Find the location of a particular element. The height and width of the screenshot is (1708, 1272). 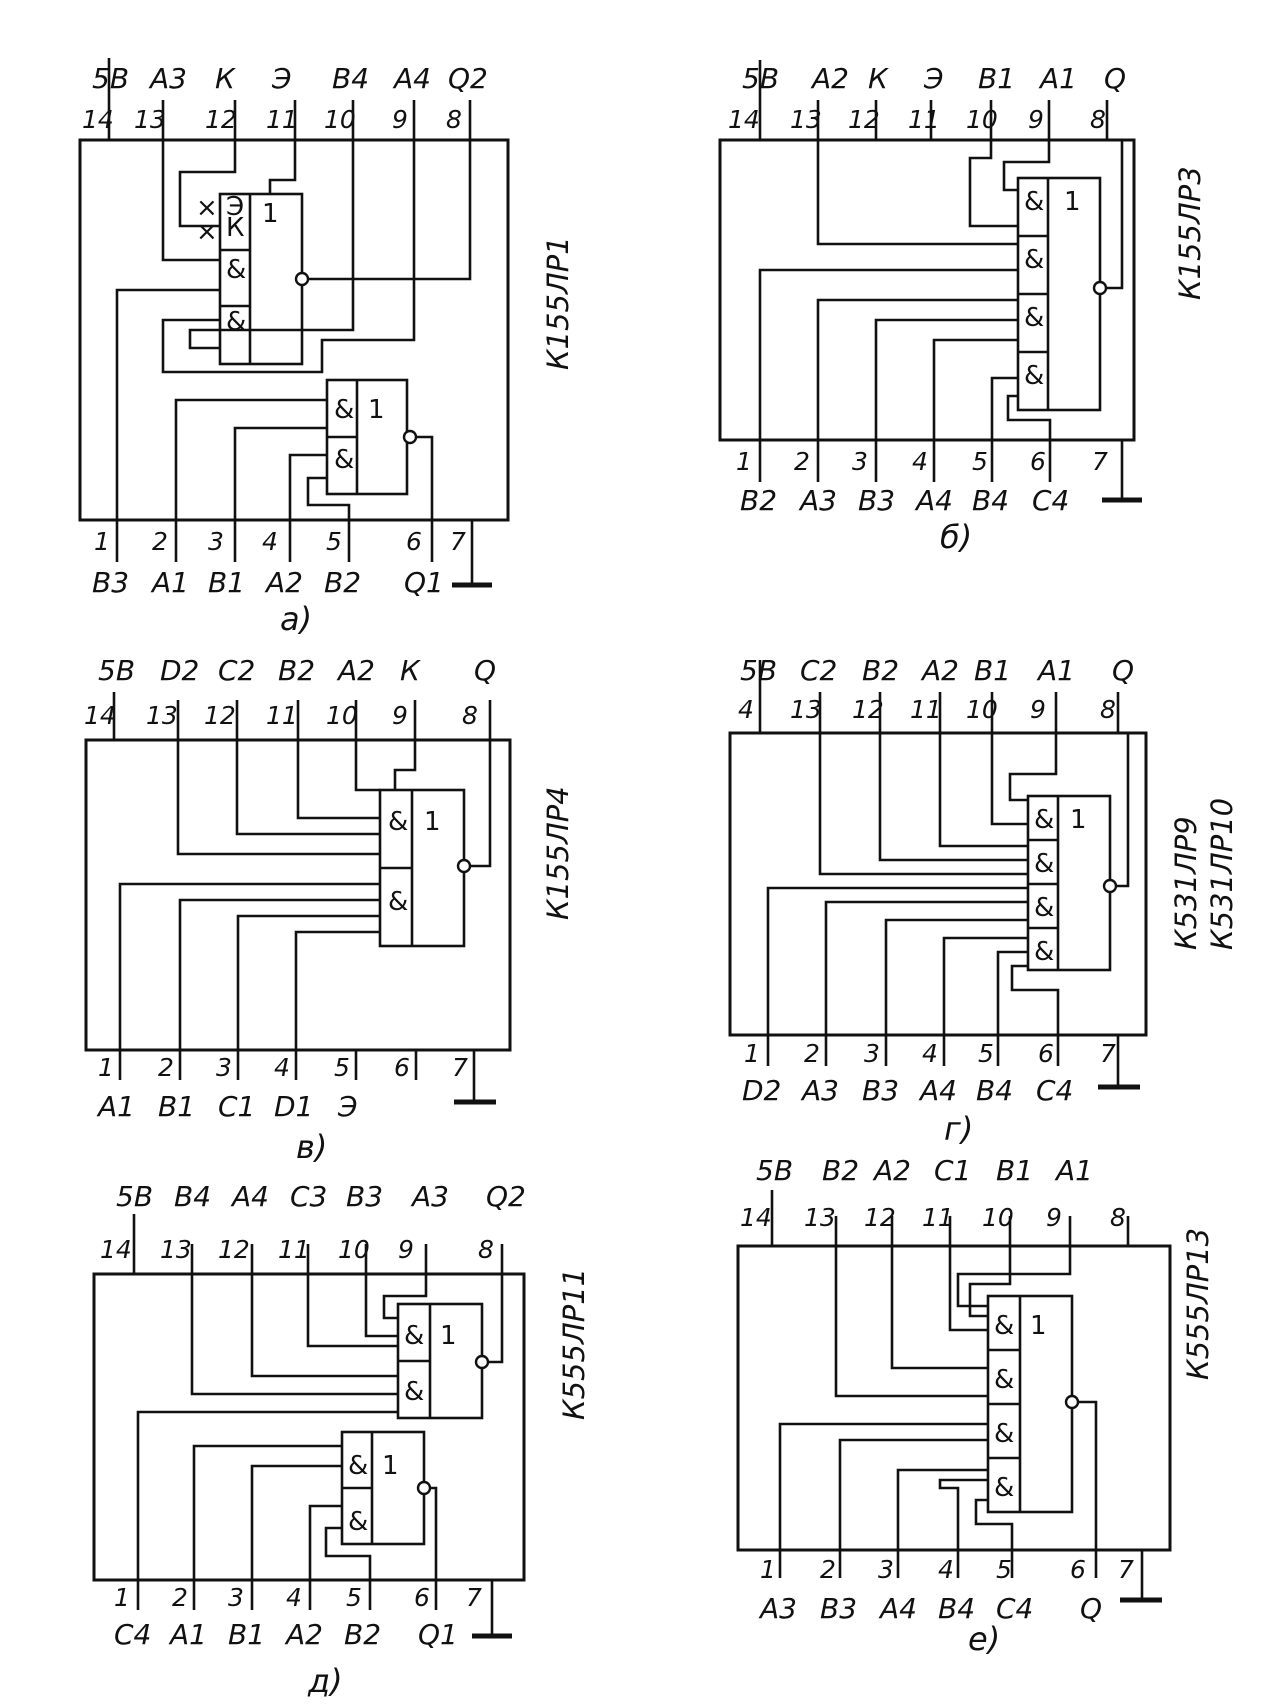

x-mark: × is located at coordinates (207, 232).